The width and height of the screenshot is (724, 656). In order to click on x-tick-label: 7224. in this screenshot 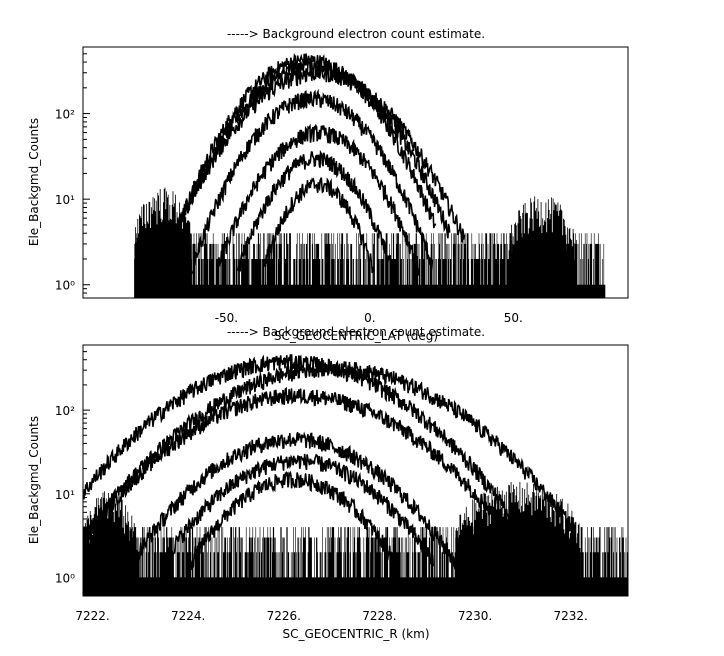, I will do `click(188, 616)`.